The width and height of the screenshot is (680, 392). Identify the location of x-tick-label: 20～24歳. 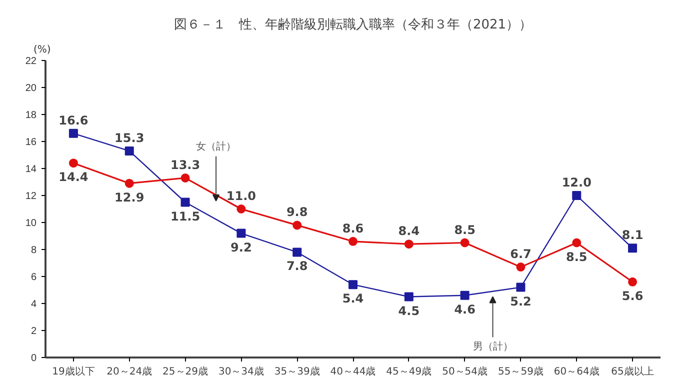
(129, 372).